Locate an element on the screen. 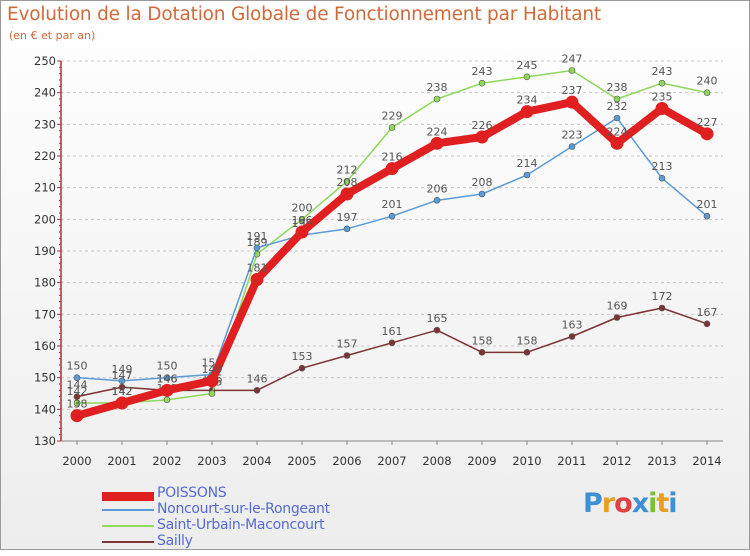 The image size is (750, 556). data-label: 161 is located at coordinates (392, 331).